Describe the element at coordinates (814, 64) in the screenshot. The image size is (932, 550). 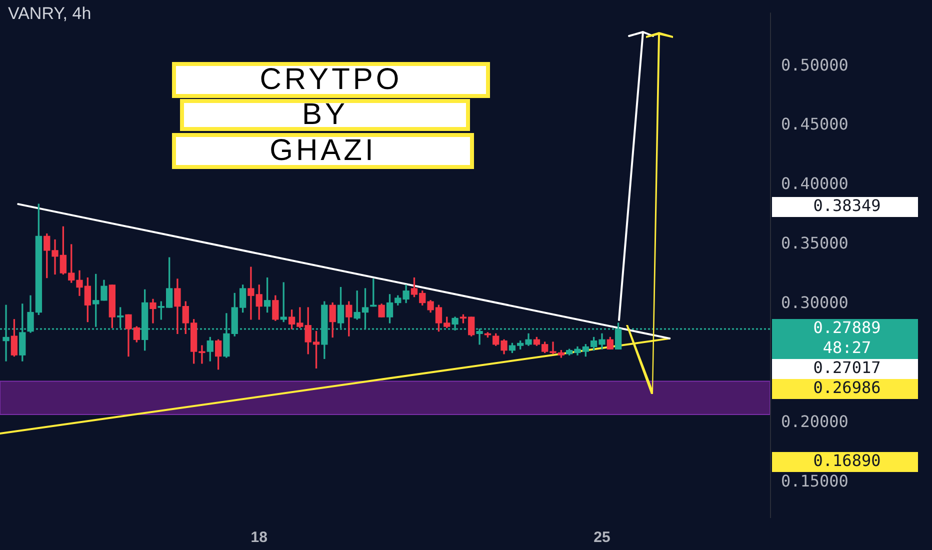
I see `y-tick-label: 0.50000` at that location.